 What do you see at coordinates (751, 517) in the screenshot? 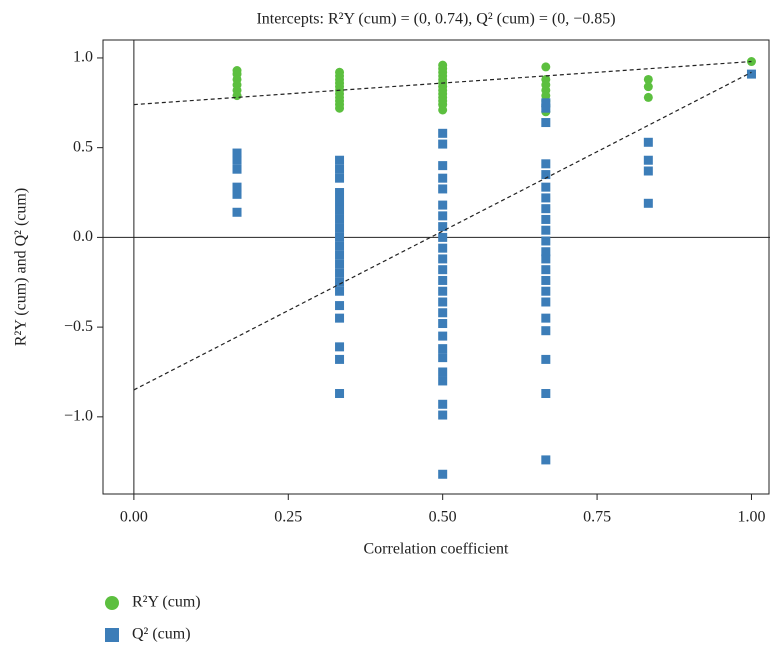
I see `x-tick-label: 1.00` at bounding box center [751, 517].